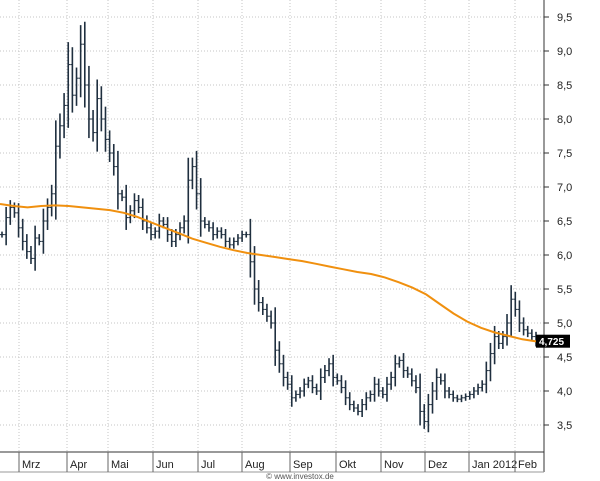 Image resolution: width=600 pixels, height=481 pixels. What do you see at coordinates (494, 465) in the screenshot?
I see `x-tick-label: Jan 2012` at bounding box center [494, 465].